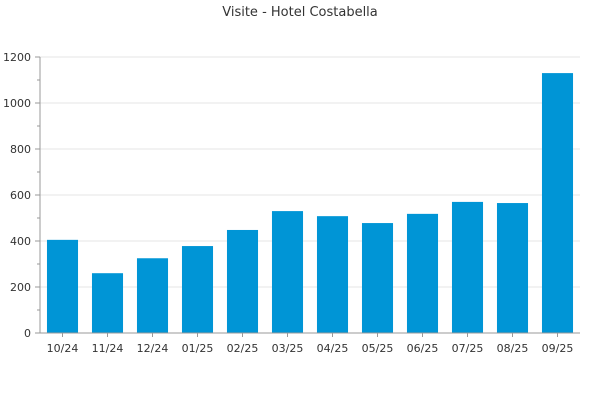 This screenshot has width=600, height=400. I want to click on x-tick-label: 12/24, so click(153, 348).